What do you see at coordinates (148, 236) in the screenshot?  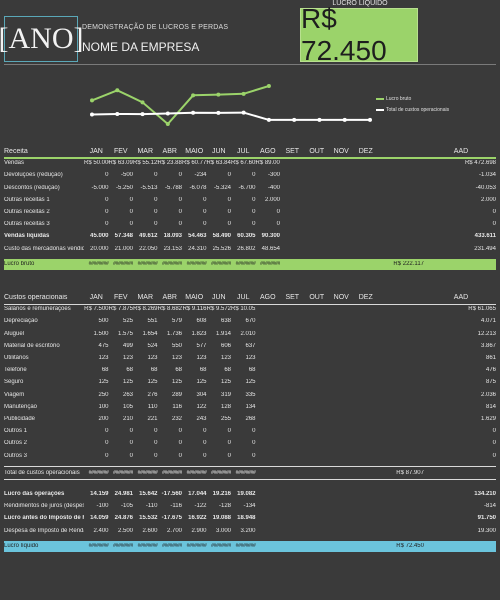 I see `revenue-row-cell-mar: 49.612` at bounding box center [148, 236].